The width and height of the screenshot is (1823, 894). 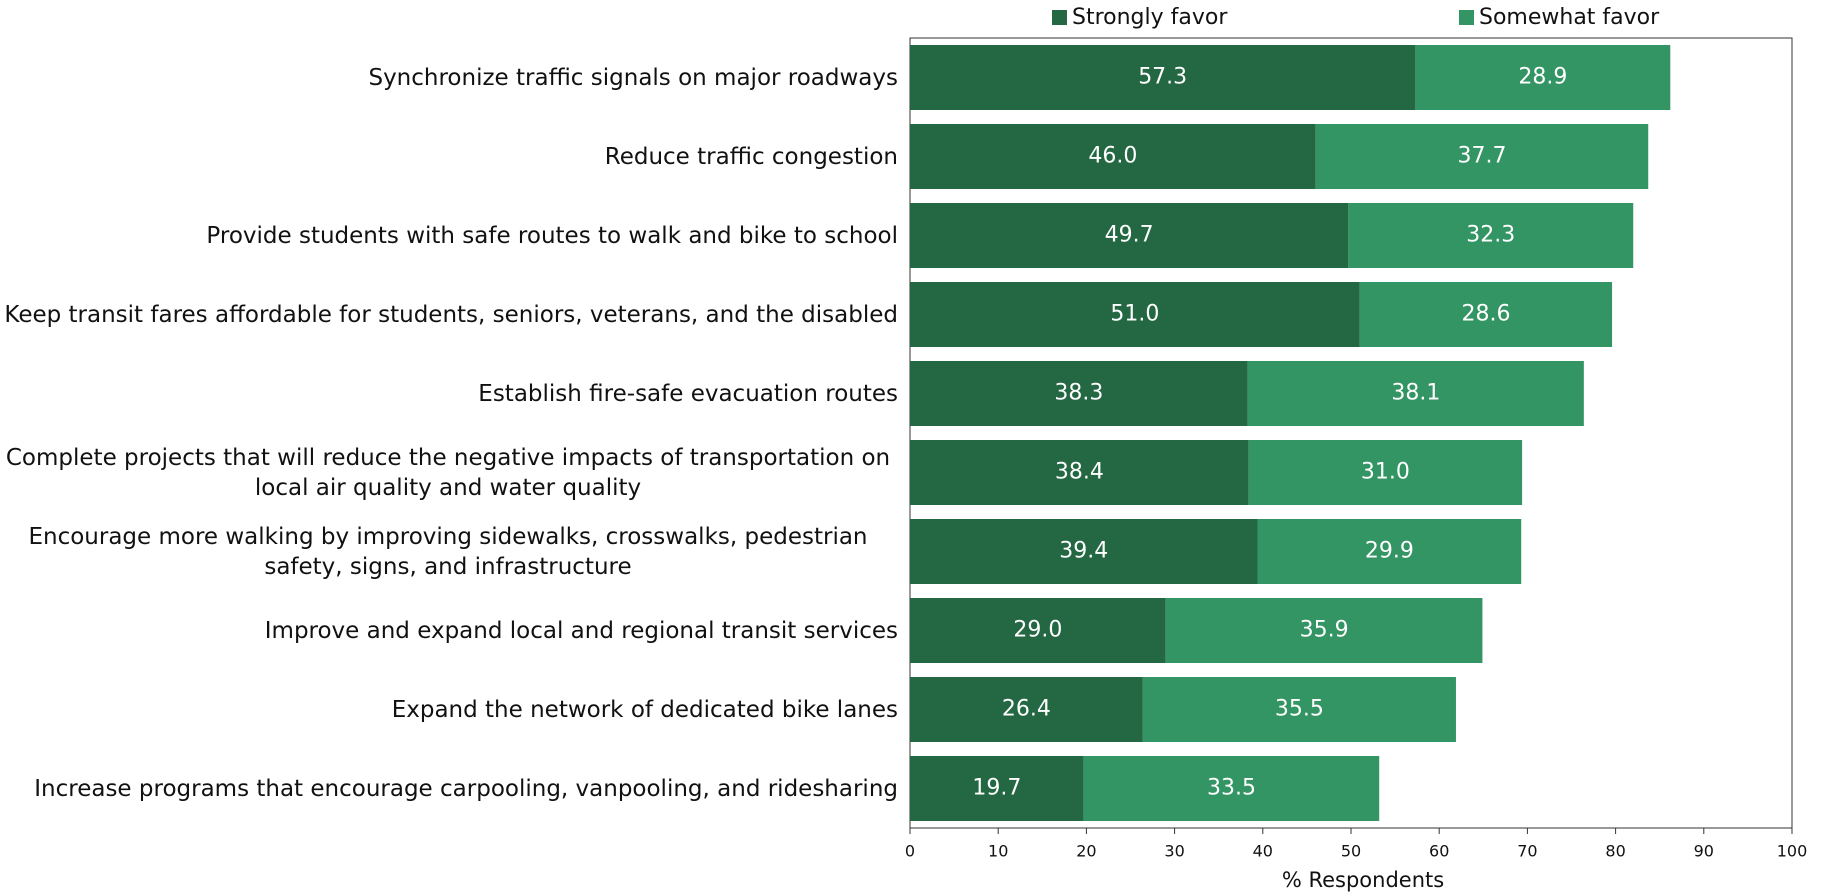 I want to click on value-label: 39.4, so click(x=1083, y=551).